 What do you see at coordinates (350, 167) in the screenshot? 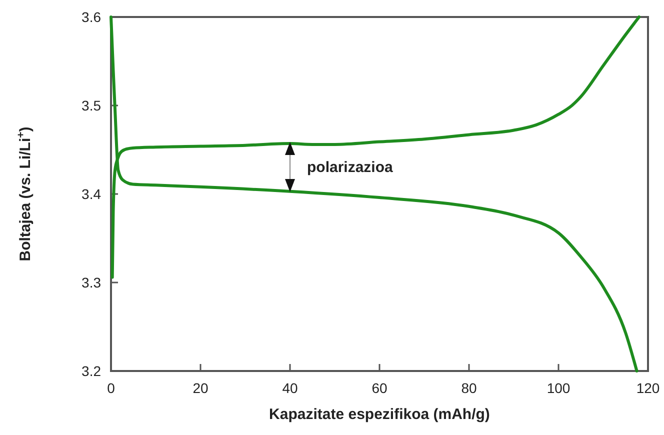
I see `annotation: polarizazioa` at bounding box center [350, 167].